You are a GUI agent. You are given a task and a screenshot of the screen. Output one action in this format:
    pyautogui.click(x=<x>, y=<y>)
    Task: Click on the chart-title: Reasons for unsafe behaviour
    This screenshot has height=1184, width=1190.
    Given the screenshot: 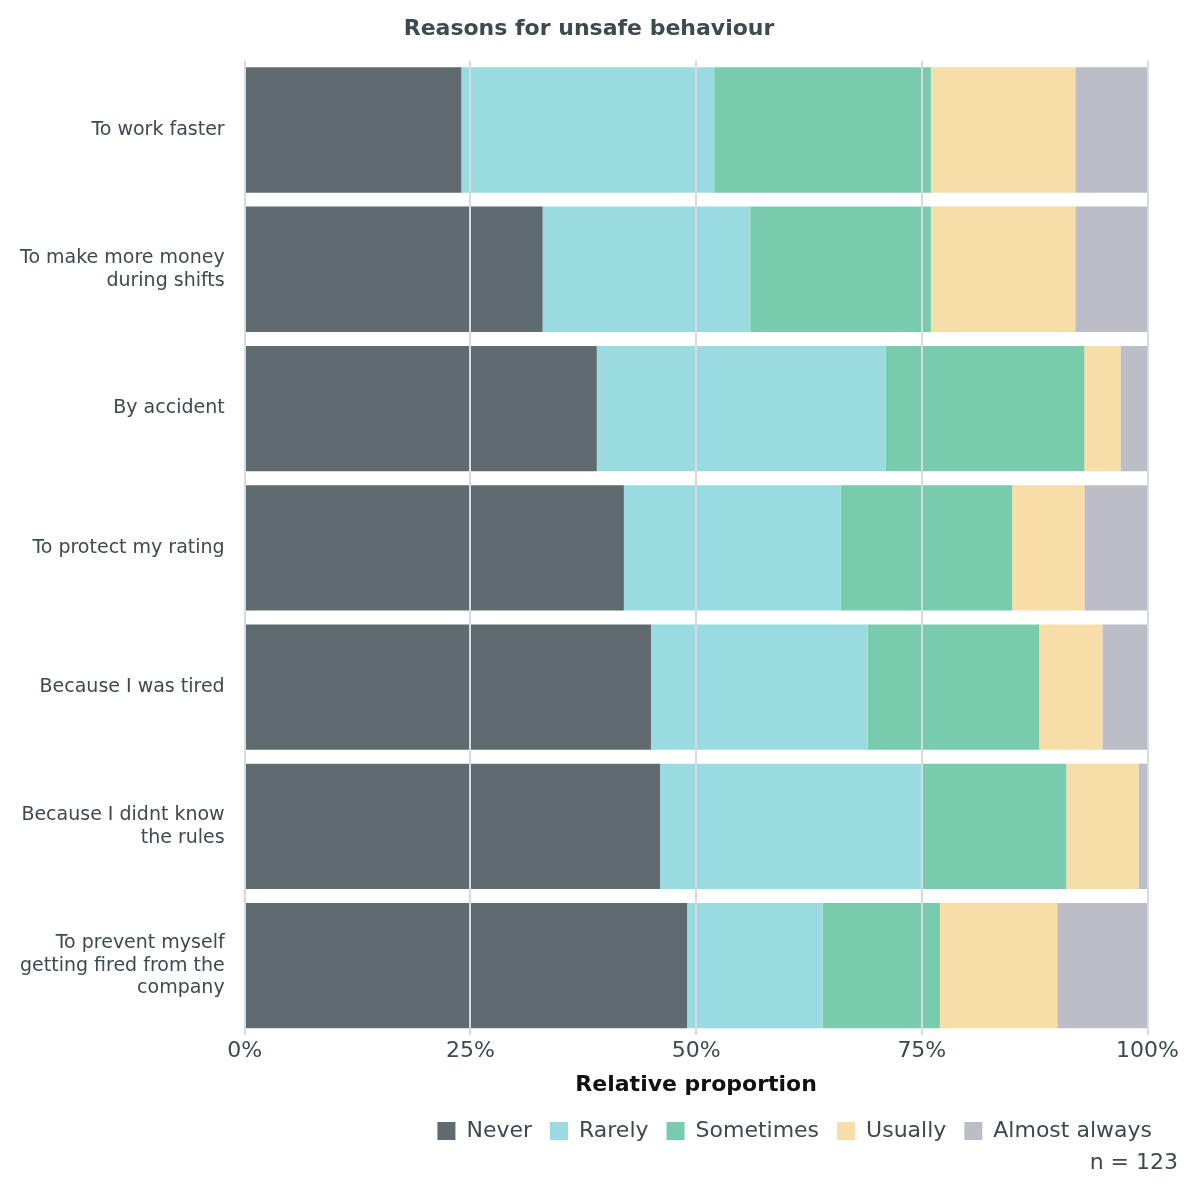 What is the action you would take?
    pyautogui.click(x=589, y=27)
    